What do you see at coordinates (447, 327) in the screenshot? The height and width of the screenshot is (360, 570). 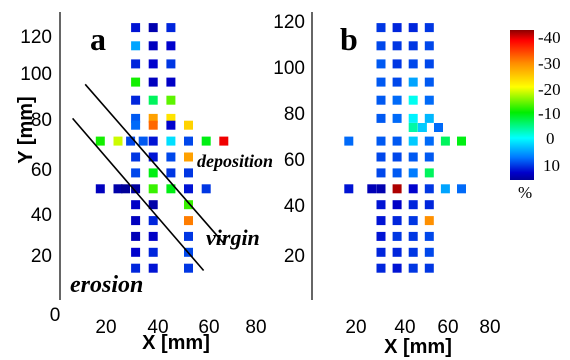 I see `panel-b-xtick-60: 60` at bounding box center [447, 327].